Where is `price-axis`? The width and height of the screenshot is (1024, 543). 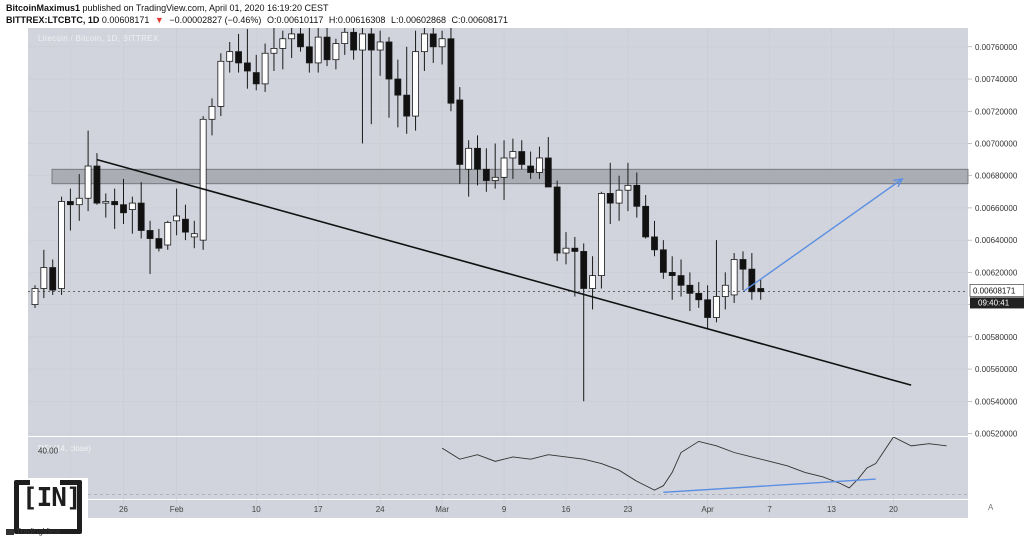
price-axis is located at coordinates (996, 273).